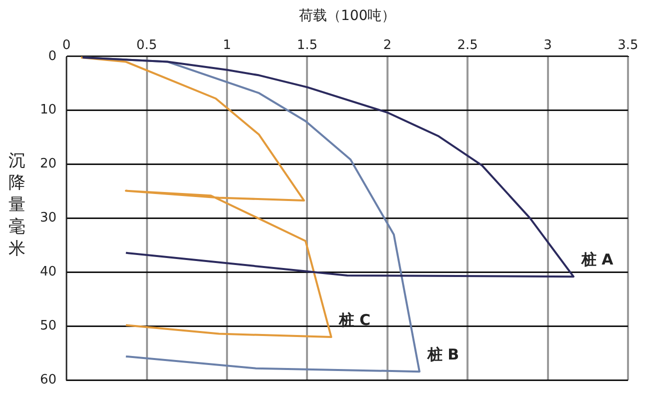 The width and height of the screenshot is (652, 398). What do you see at coordinates (354, 319) in the screenshot?
I see `series-label: 桩 C` at bounding box center [354, 319].